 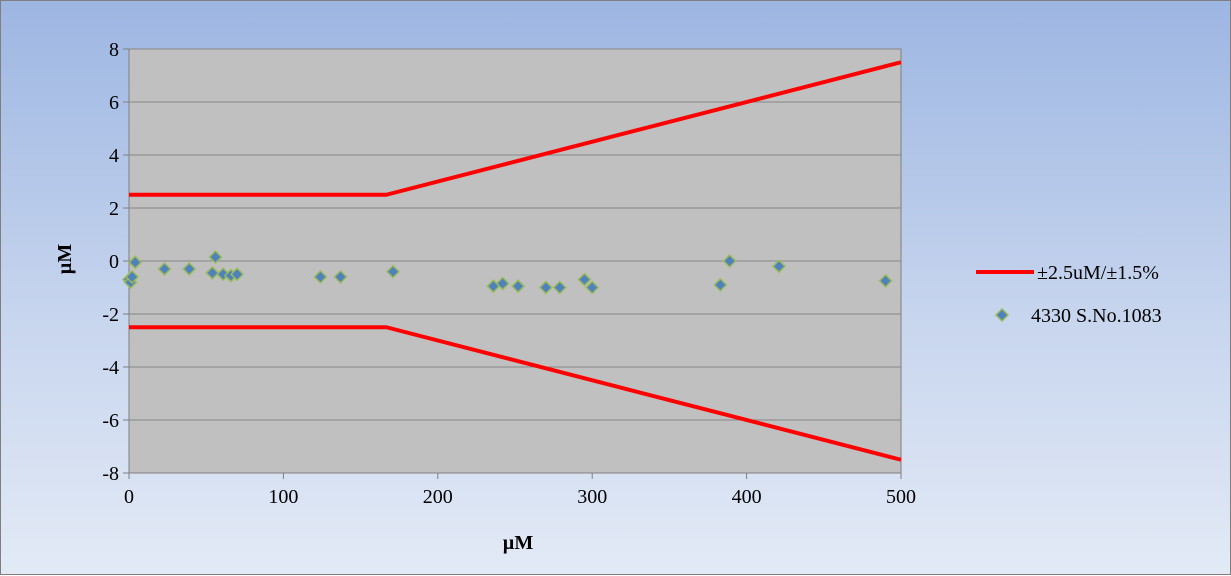 What do you see at coordinates (1002, 315) in the screenshot?
I see `legend-marker-swatch` at bounding box center [1002, 315].